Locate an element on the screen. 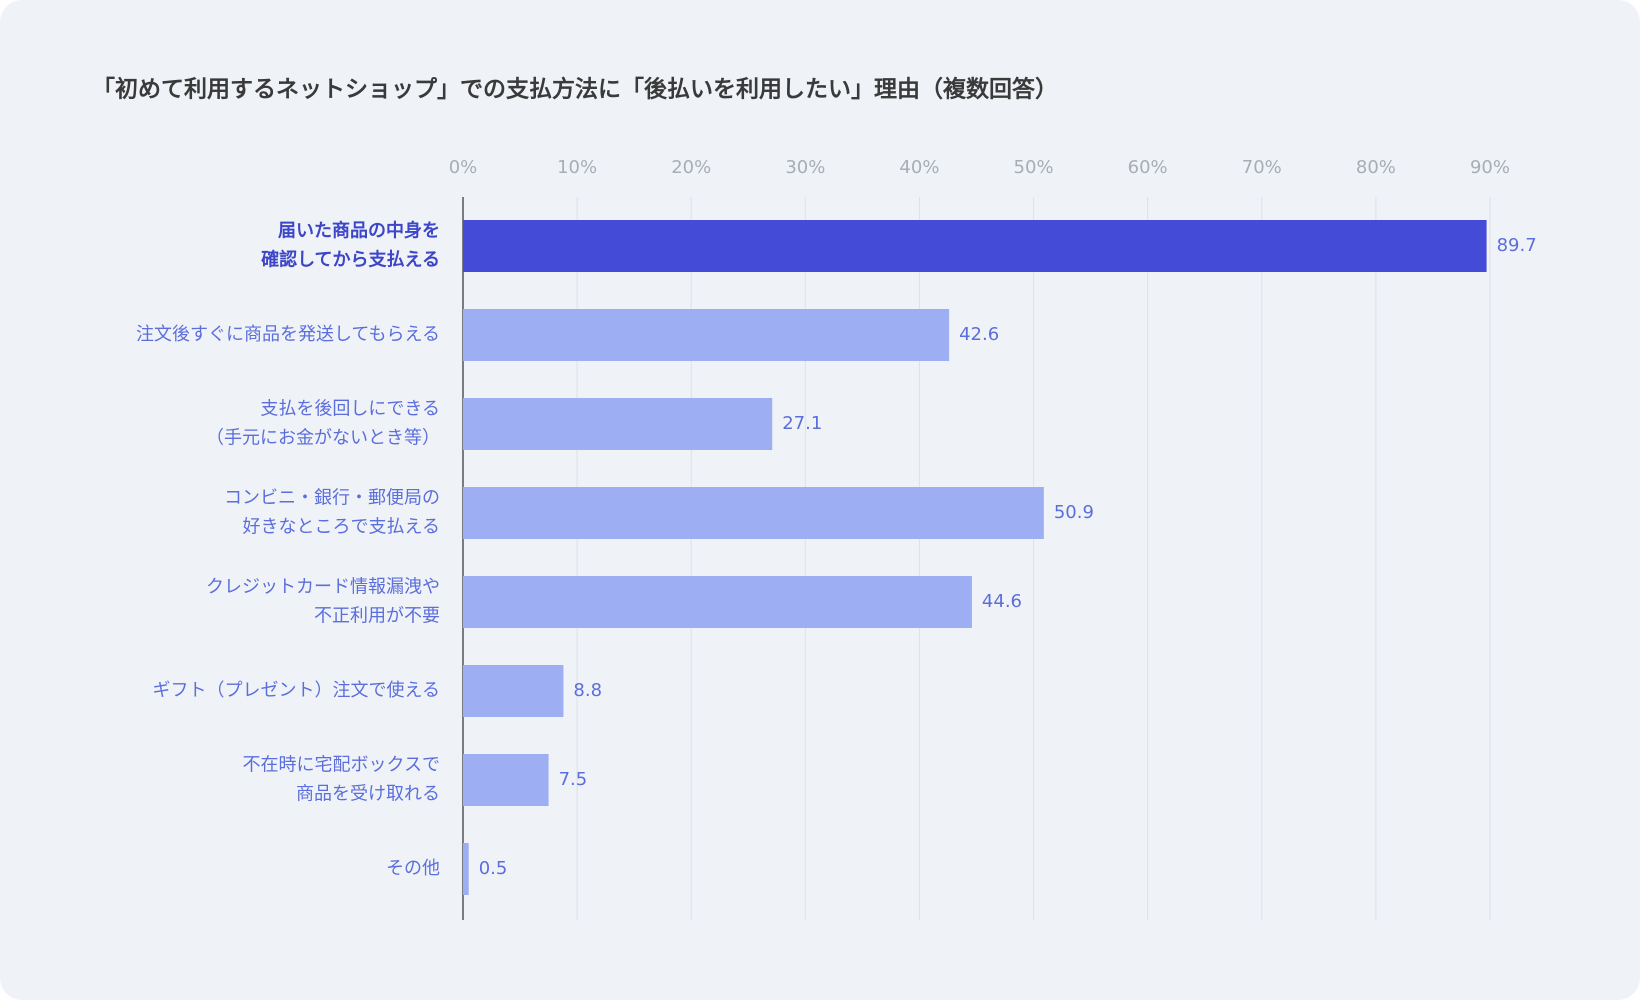  value-label: 42.6 is located at coordinates (979, 334).